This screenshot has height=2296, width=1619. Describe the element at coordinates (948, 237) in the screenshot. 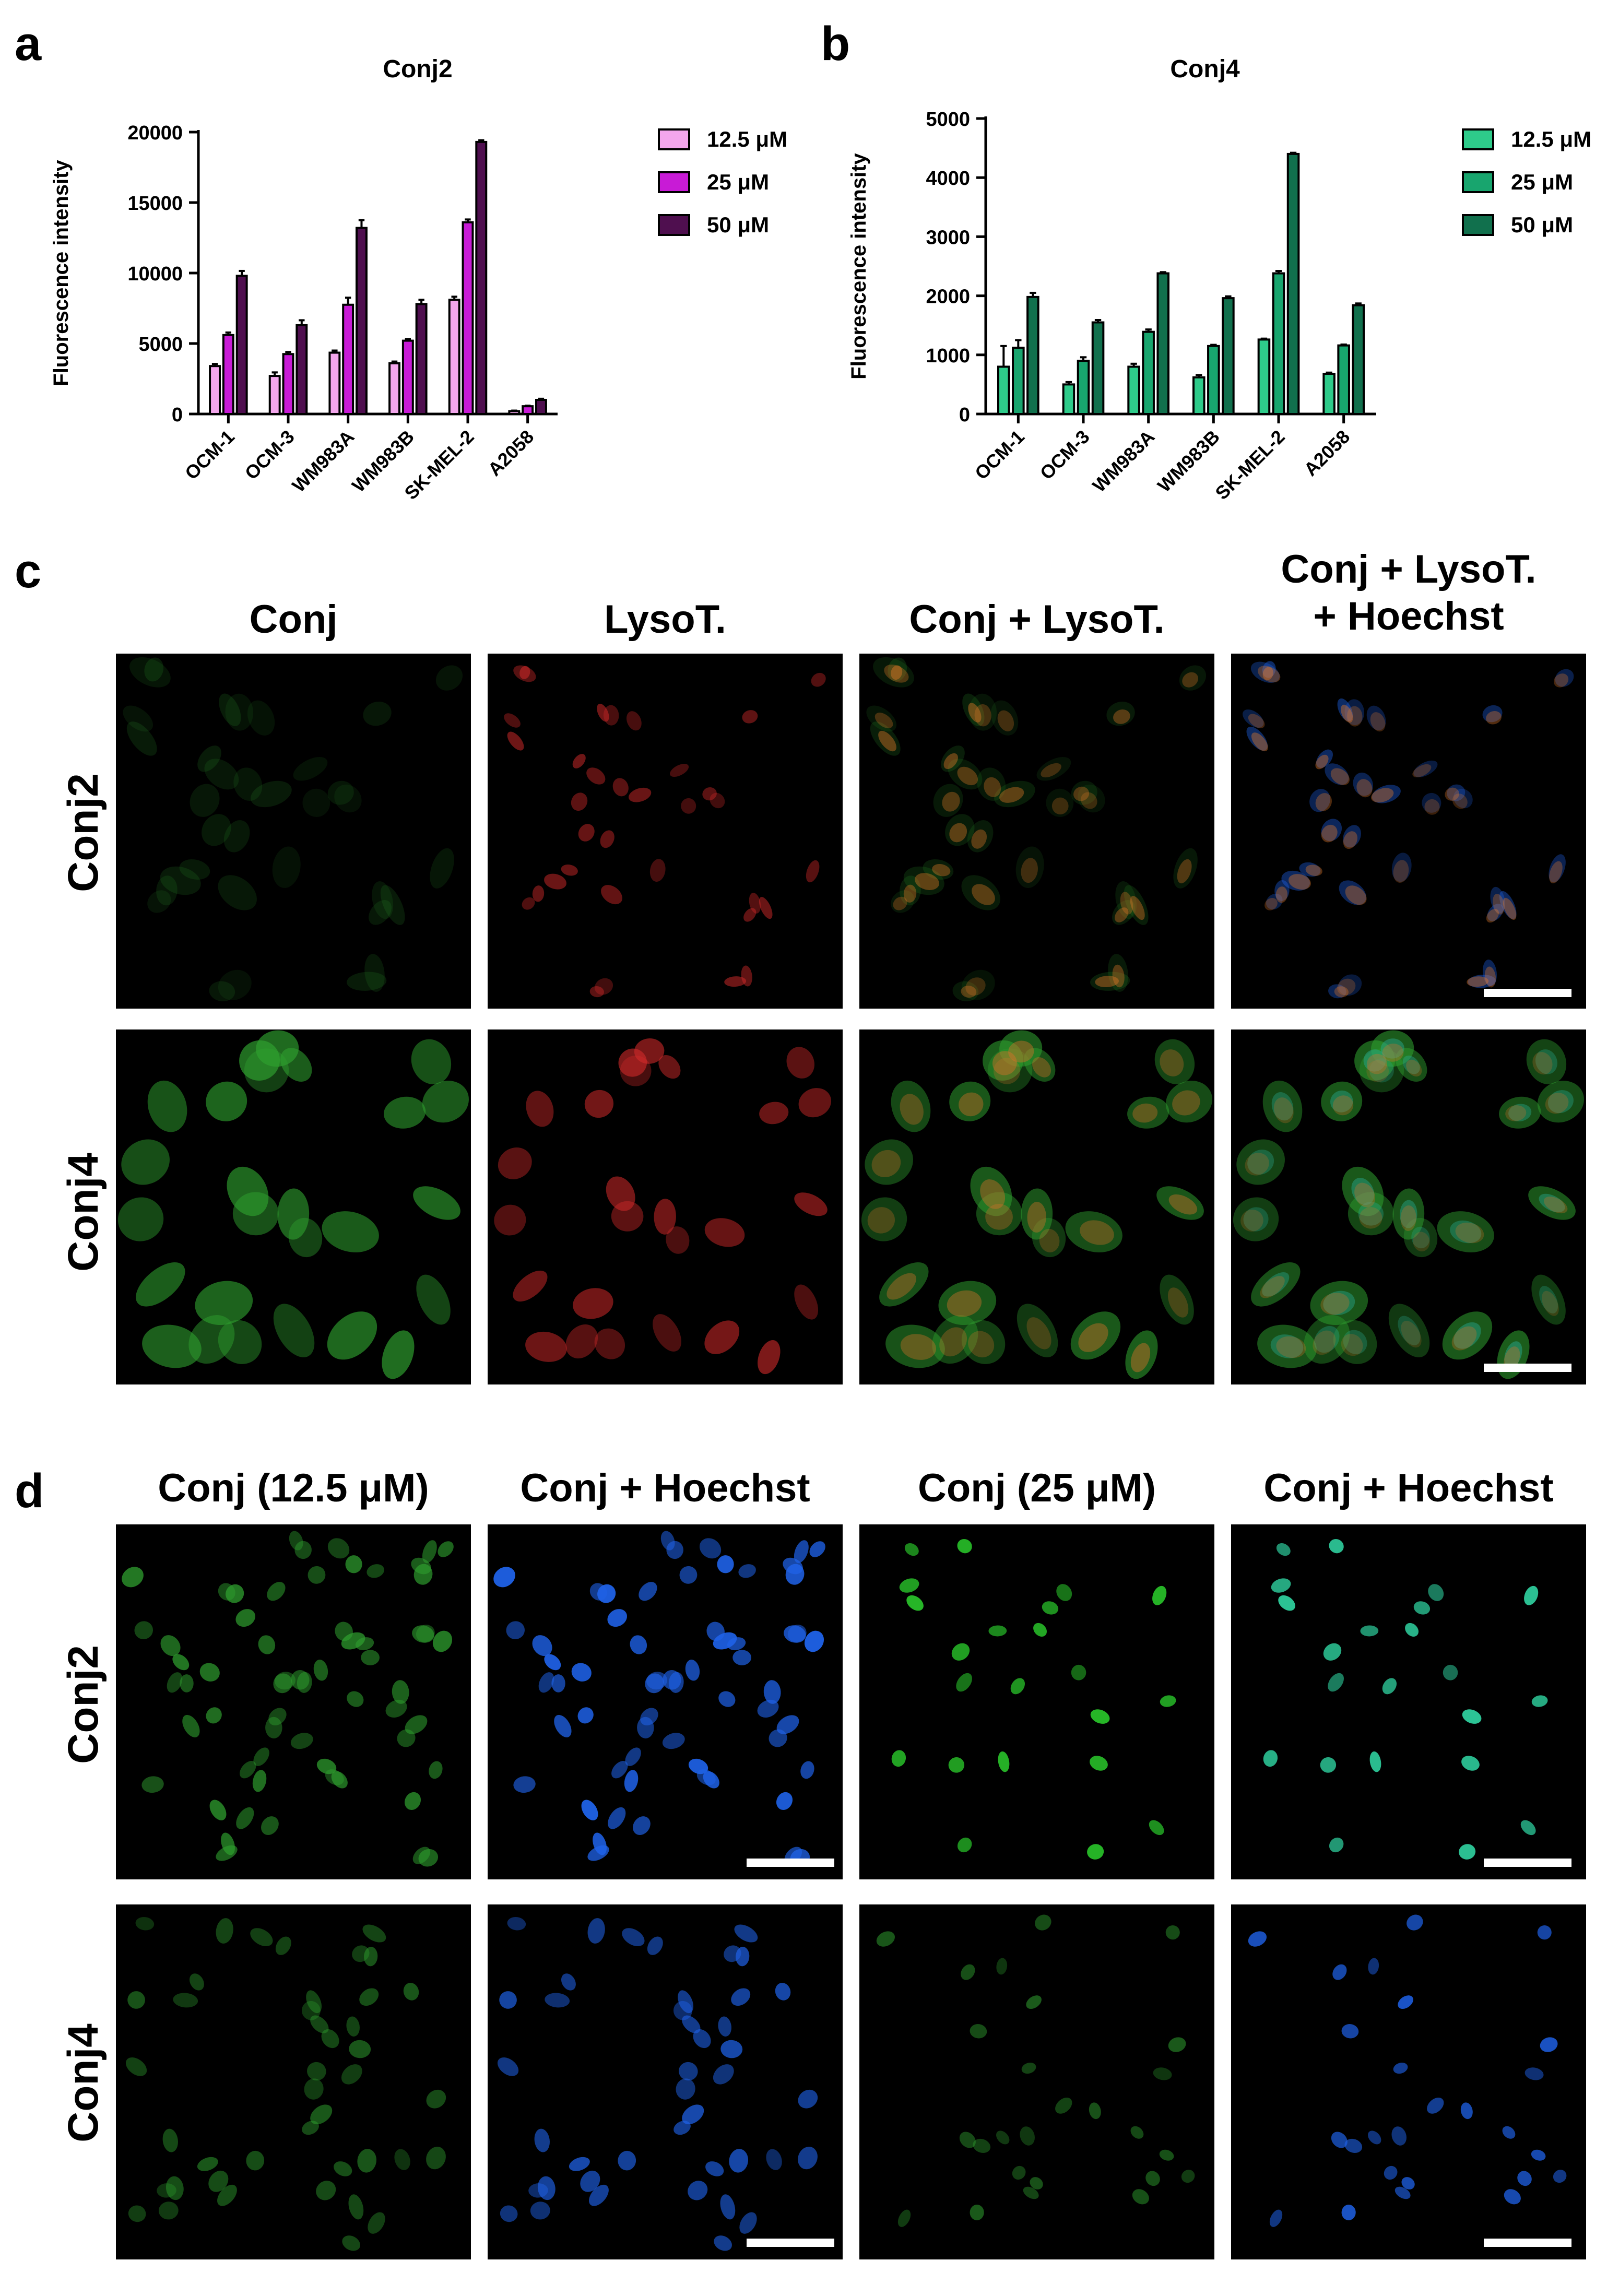

I see `y-tick-label: 3000` at that location.